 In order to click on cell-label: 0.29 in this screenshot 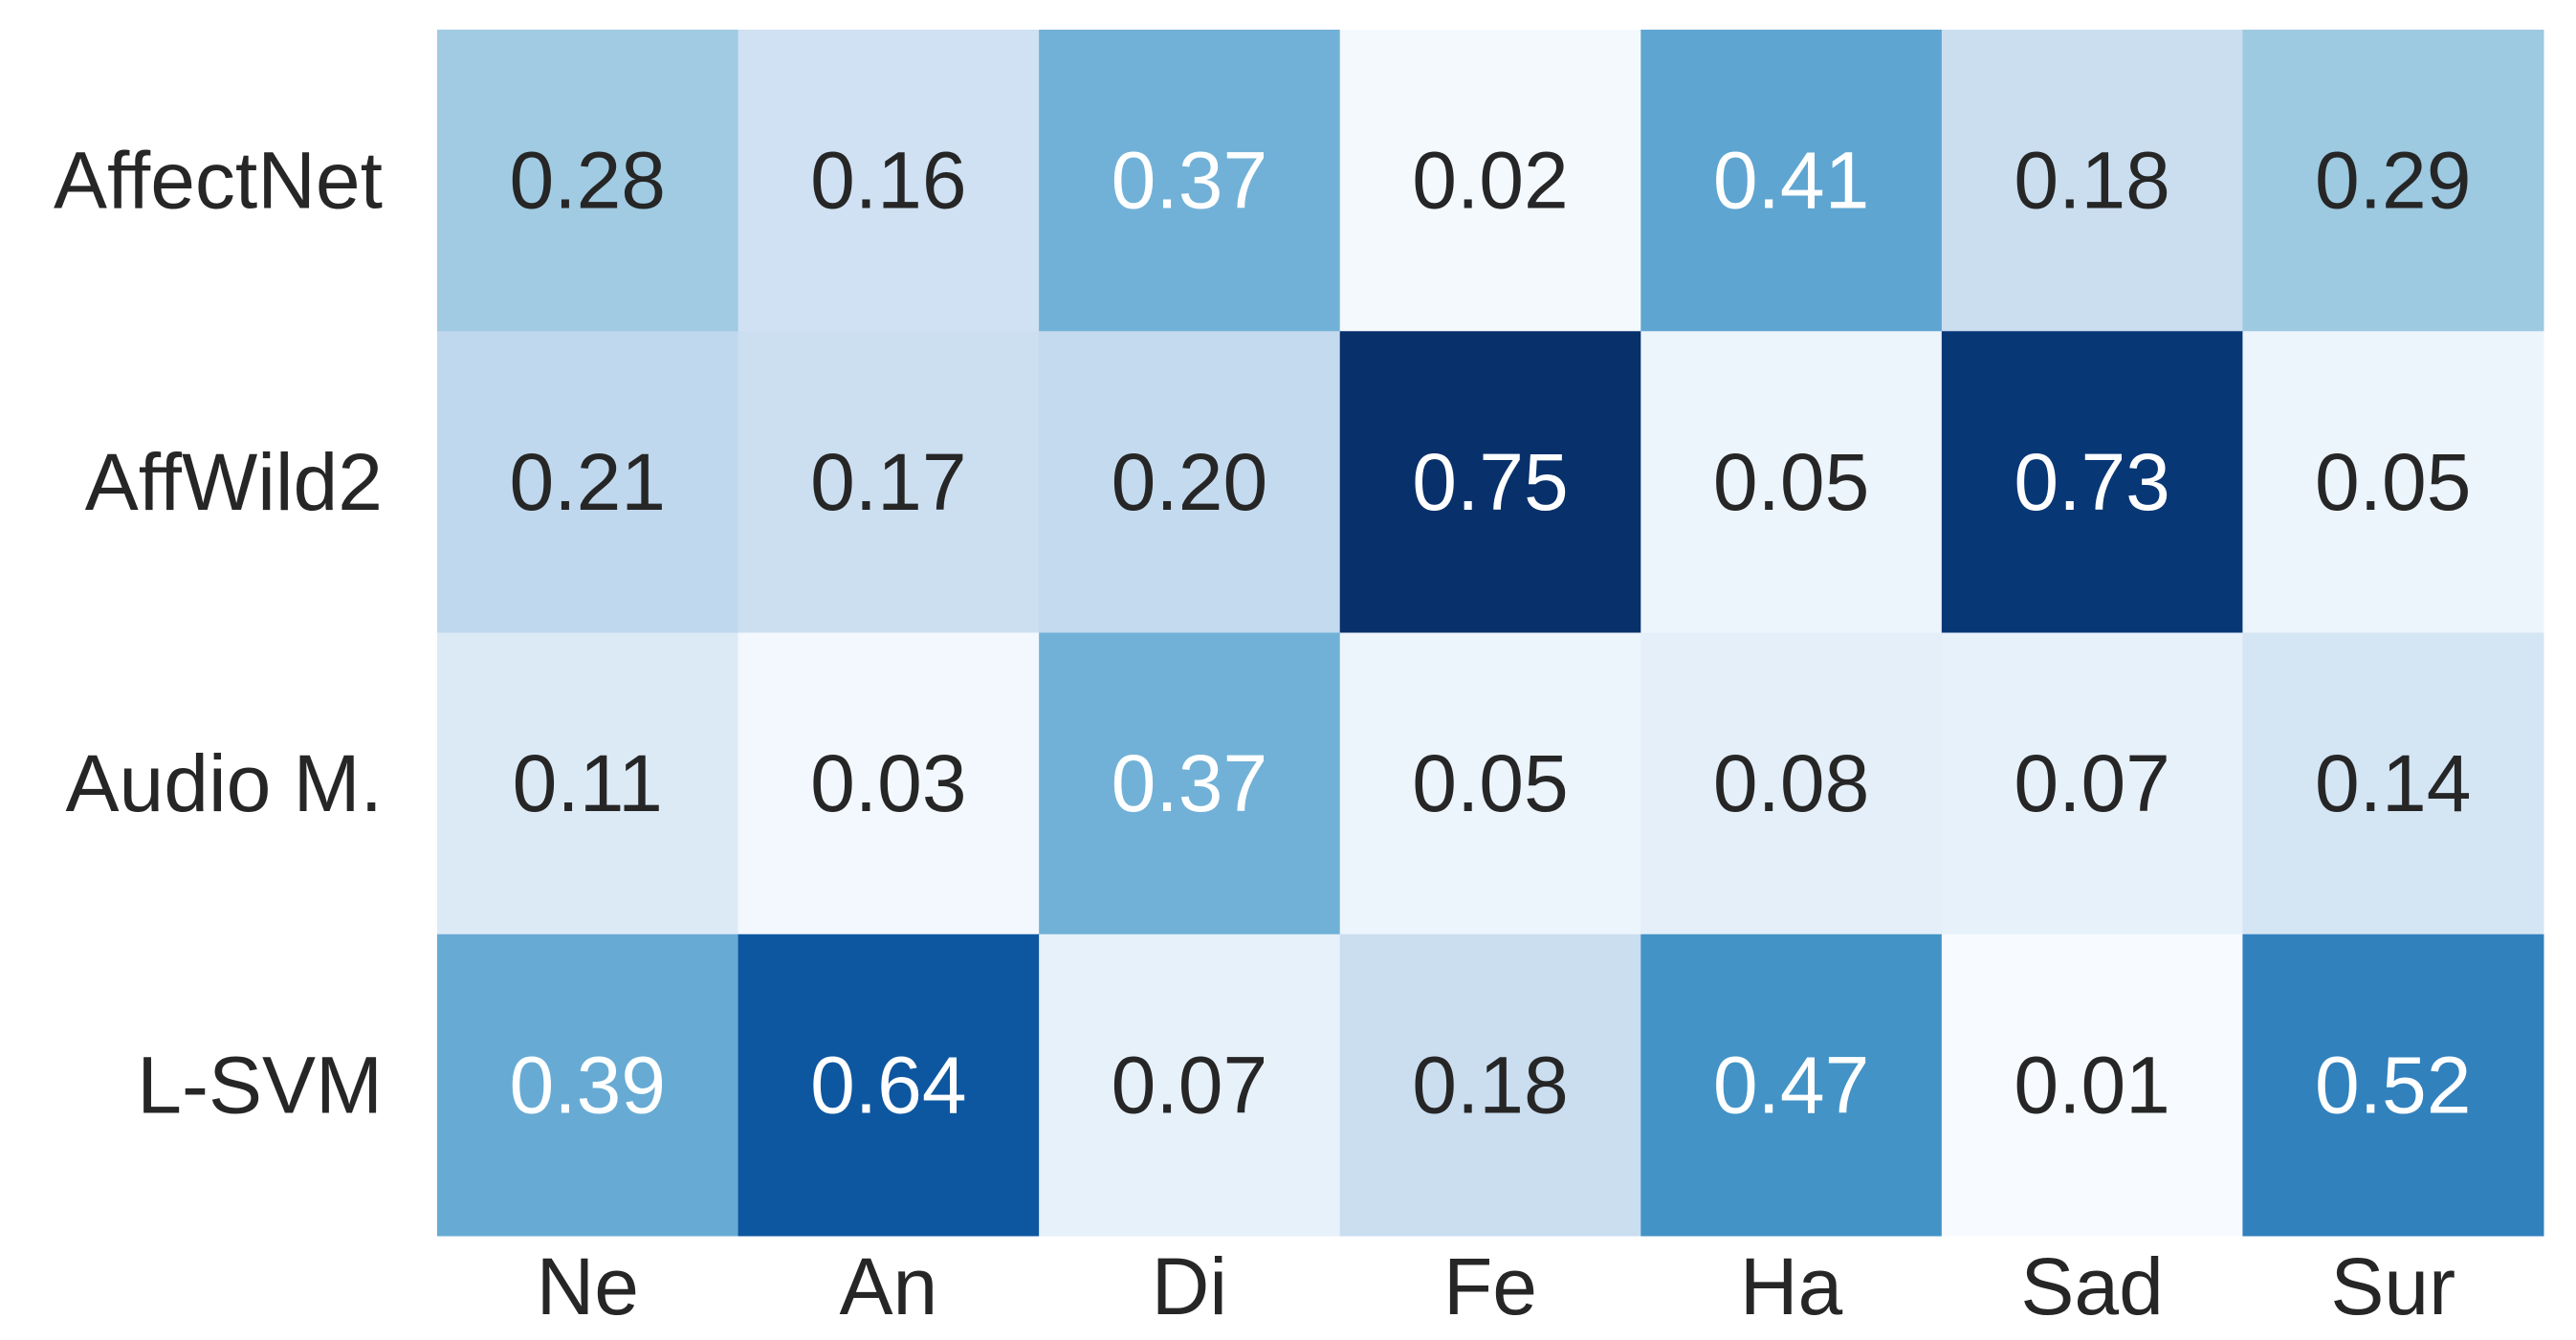, I will do `click(2393, 181)`.